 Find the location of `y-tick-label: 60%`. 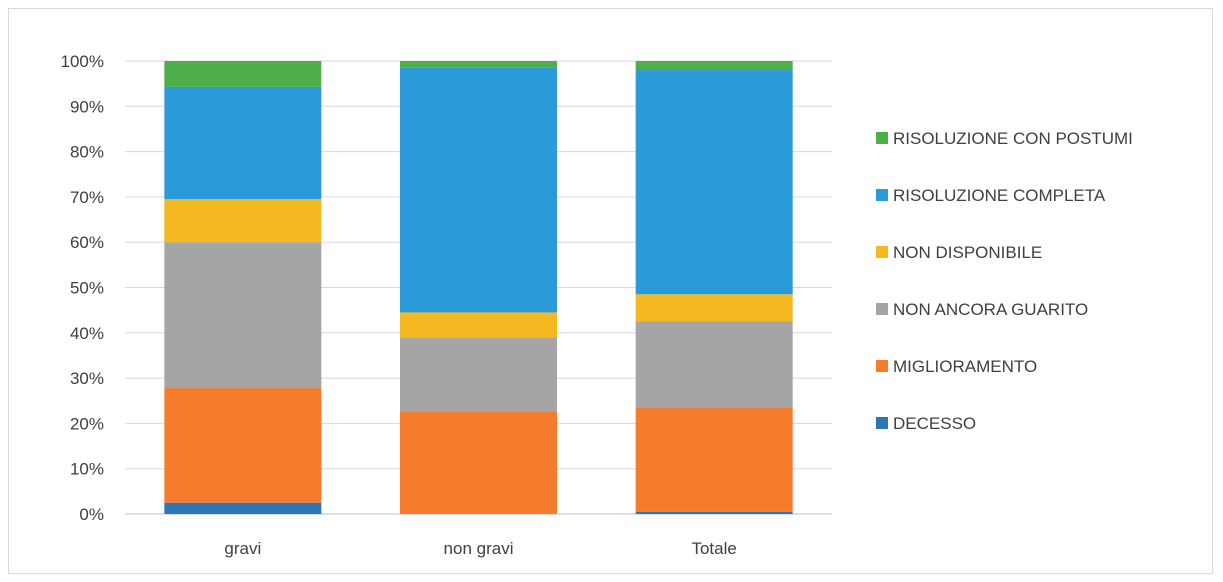

y-tick-label: 60% is located at coordinates (87, 242).